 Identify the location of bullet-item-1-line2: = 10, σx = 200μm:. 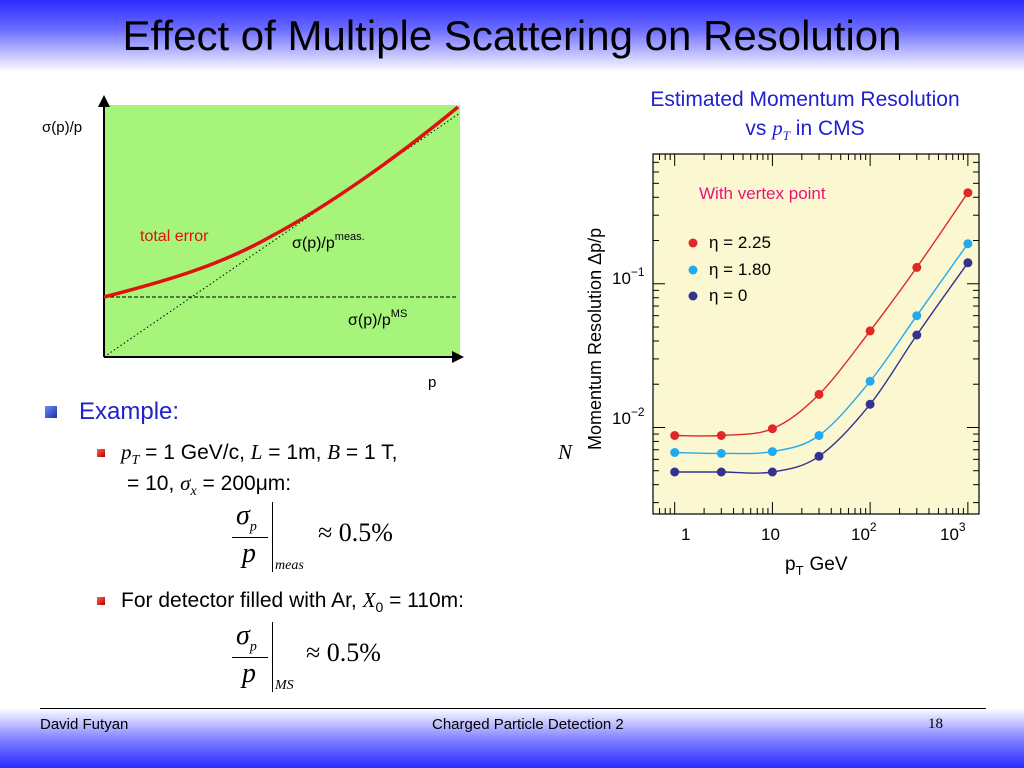
(209, 485).